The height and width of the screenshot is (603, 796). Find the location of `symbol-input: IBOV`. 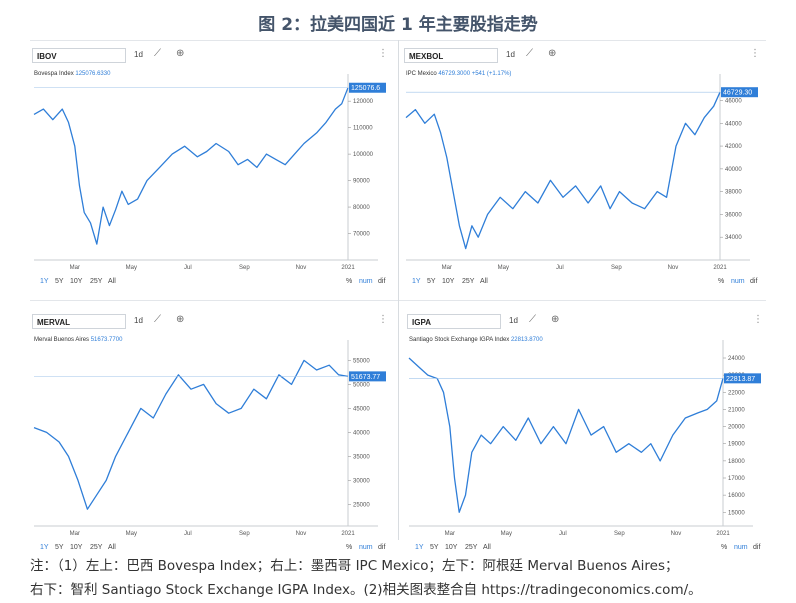

symbol-input: IBOV is located at coordinates (79, 55).